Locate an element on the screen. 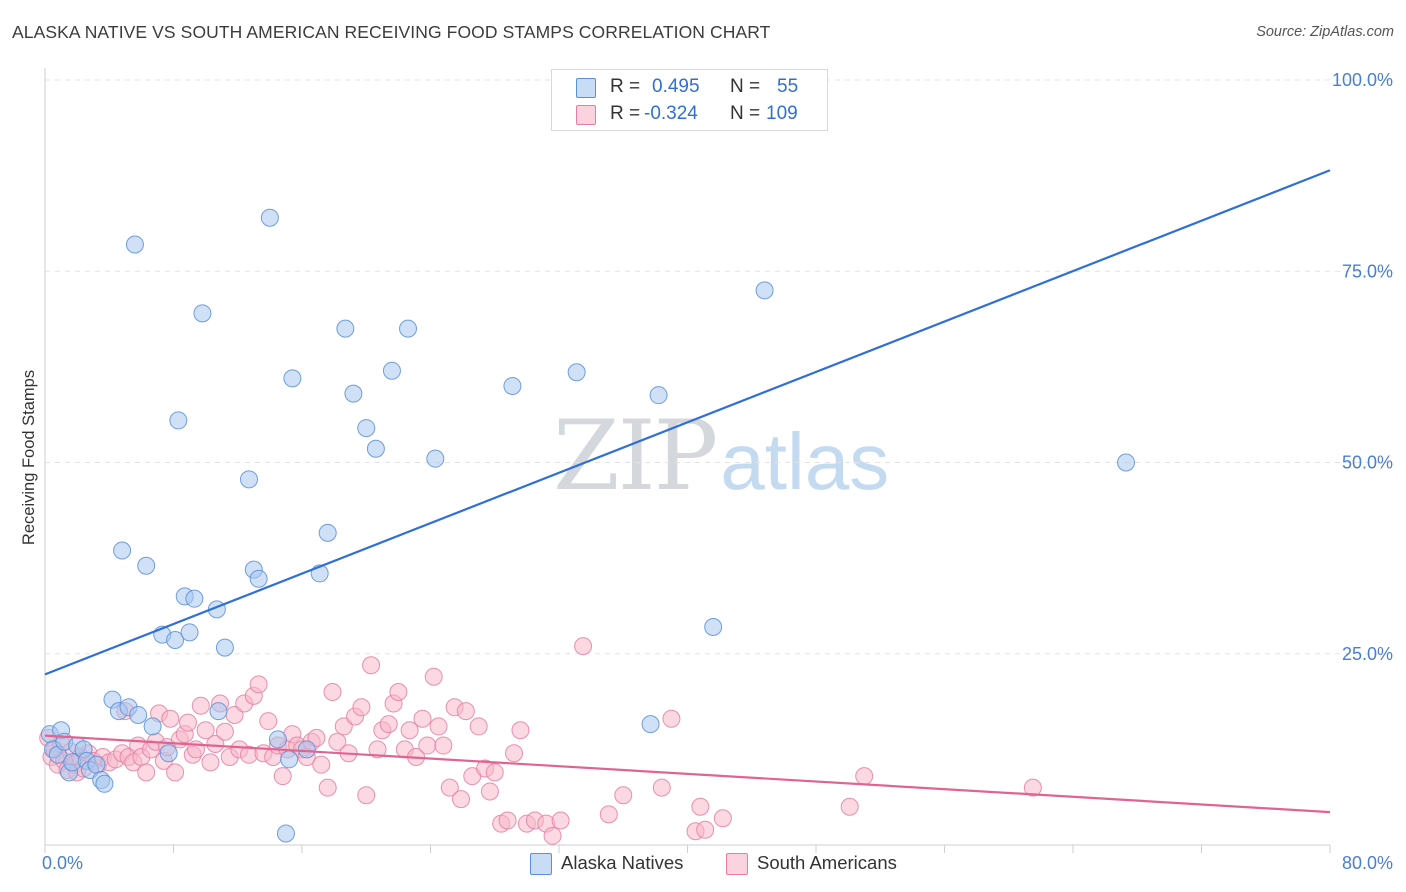 The width and height of the screenshot is (1406, 892). x-tick-label: 80.0% is located at coordinates (1367, 863).